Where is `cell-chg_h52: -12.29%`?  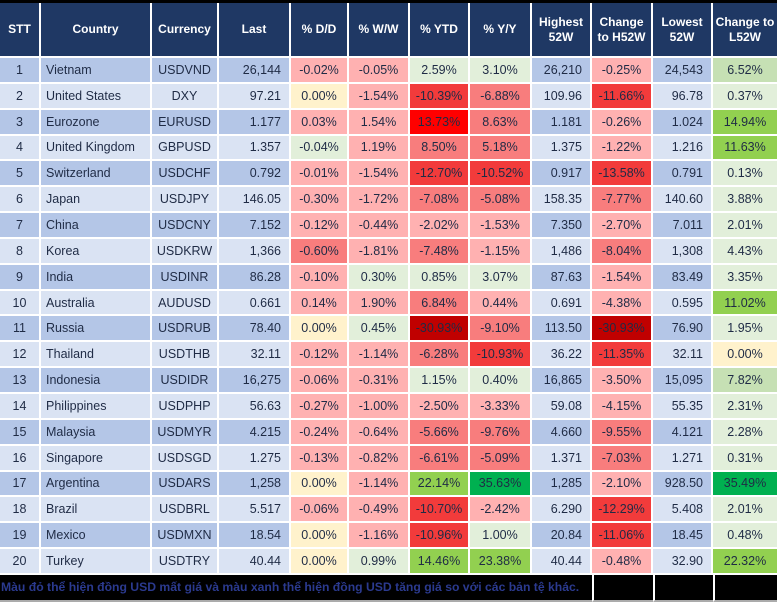
cell-chg_h52: -12.29% is located at coordinates (622, 510).